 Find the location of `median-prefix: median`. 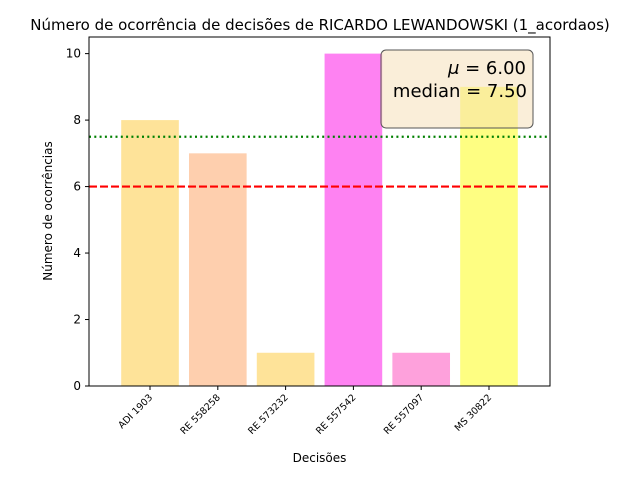

median-prefix: median is located at coordinates (426, 91).